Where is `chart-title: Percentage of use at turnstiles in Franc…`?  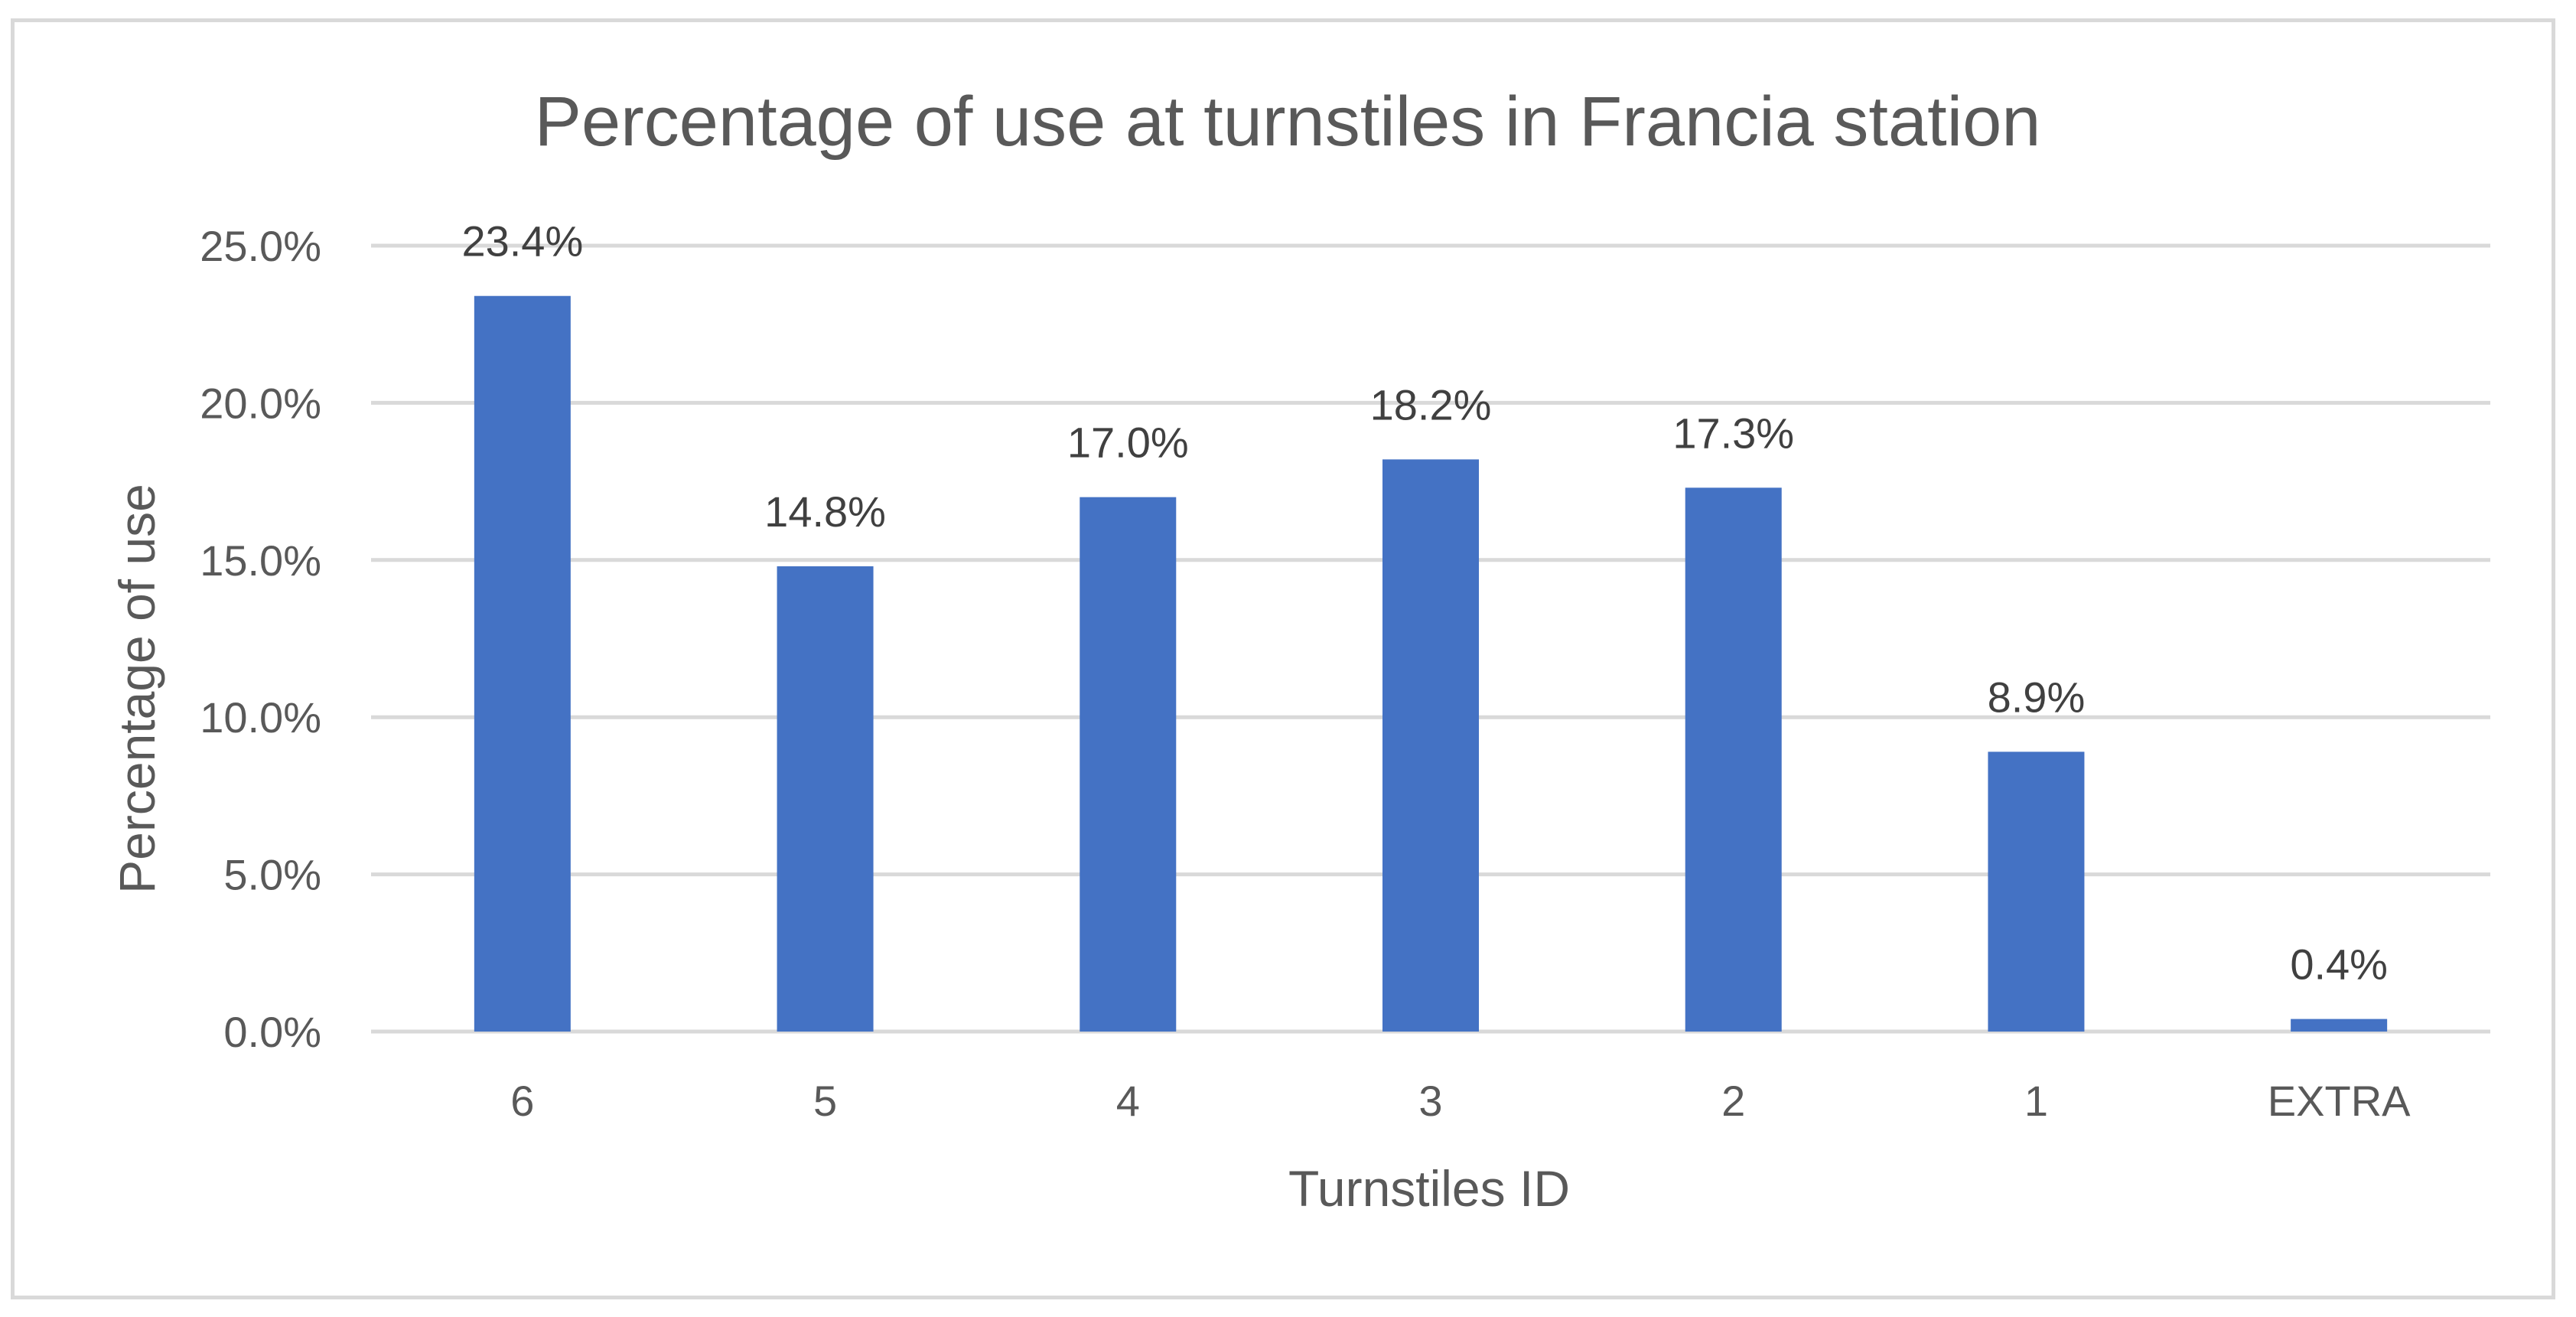 chart-title: Percentage of use at turnstiles in Franc… is located at coordinates (1288, 122).